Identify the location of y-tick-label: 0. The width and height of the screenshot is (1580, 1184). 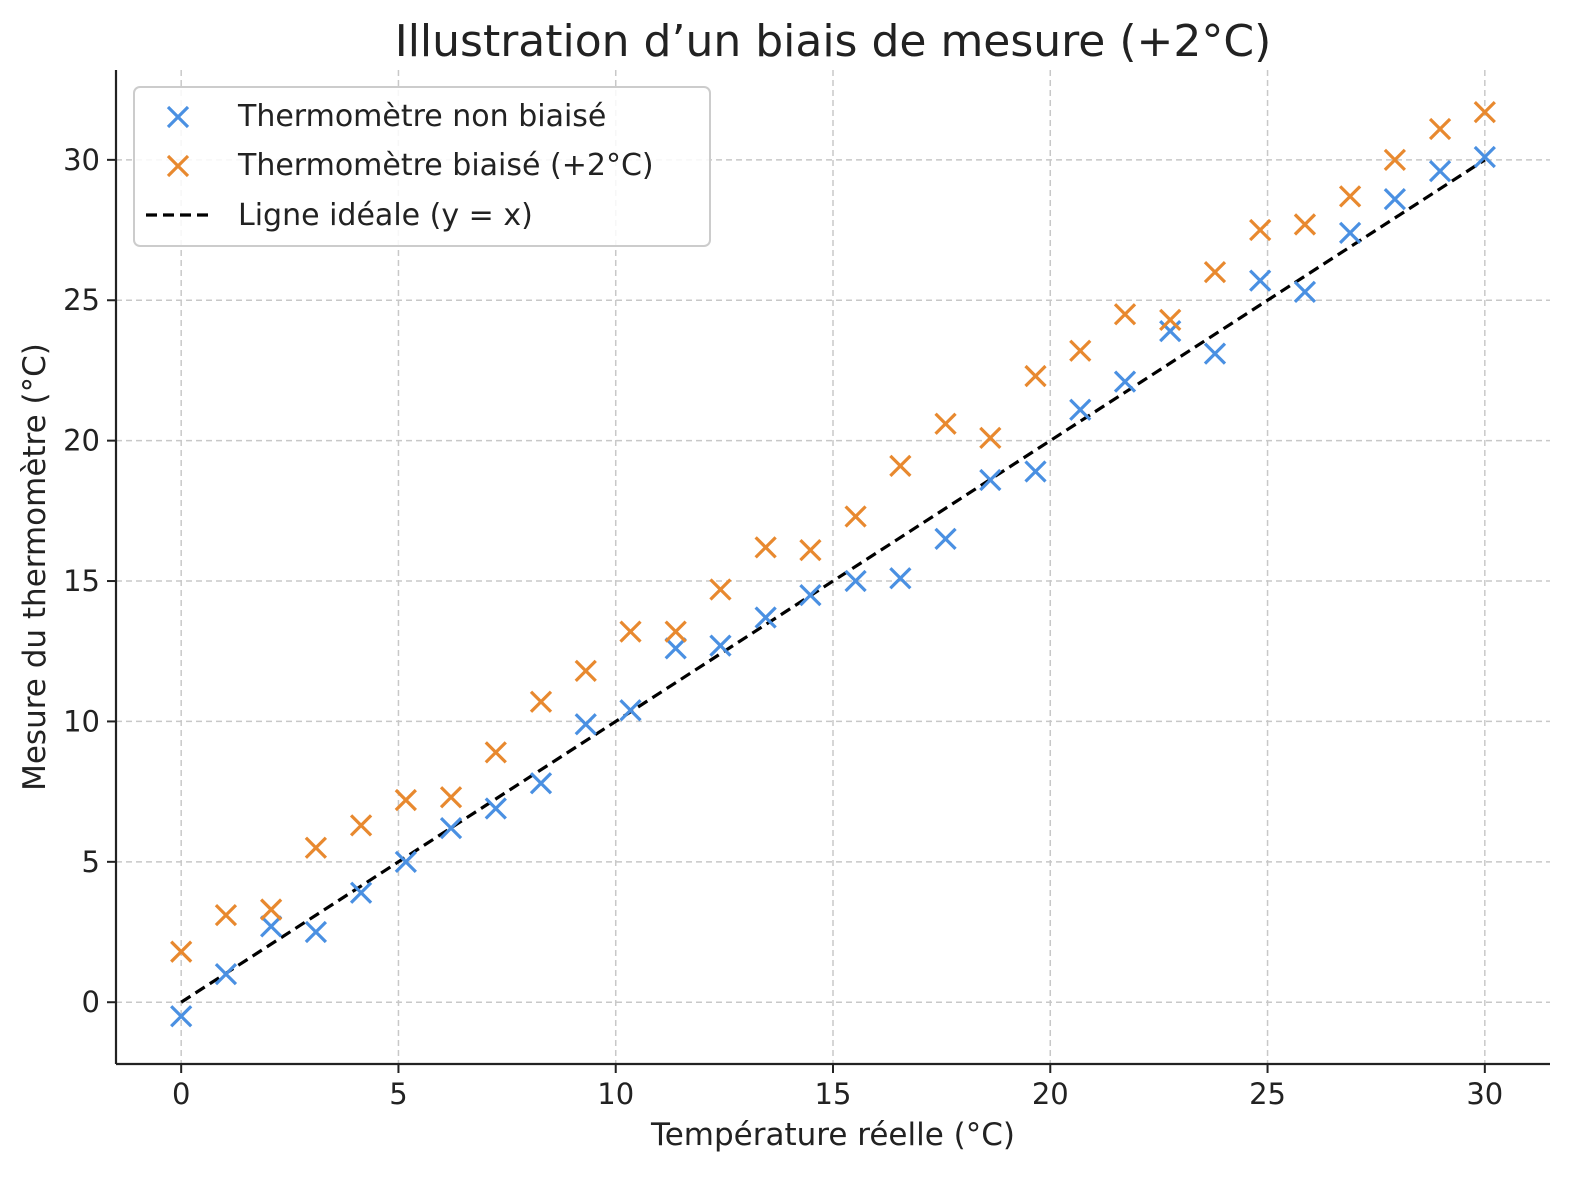
(91, 1002).